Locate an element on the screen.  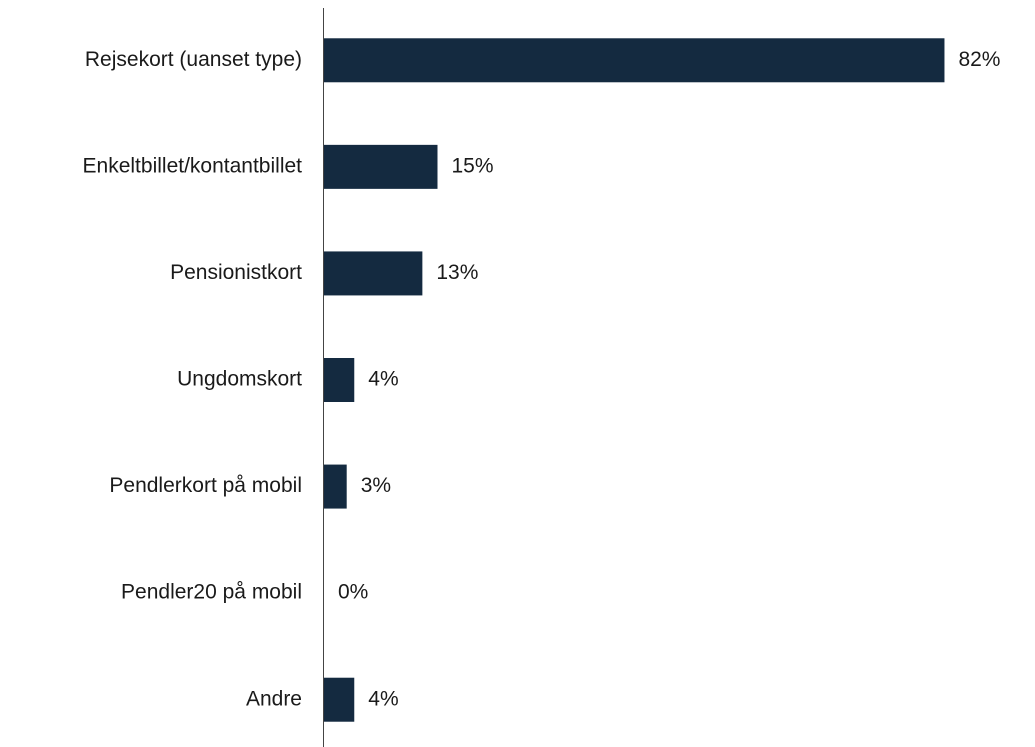
category-label: Ungdomskort is located at coordinates (239, 379).